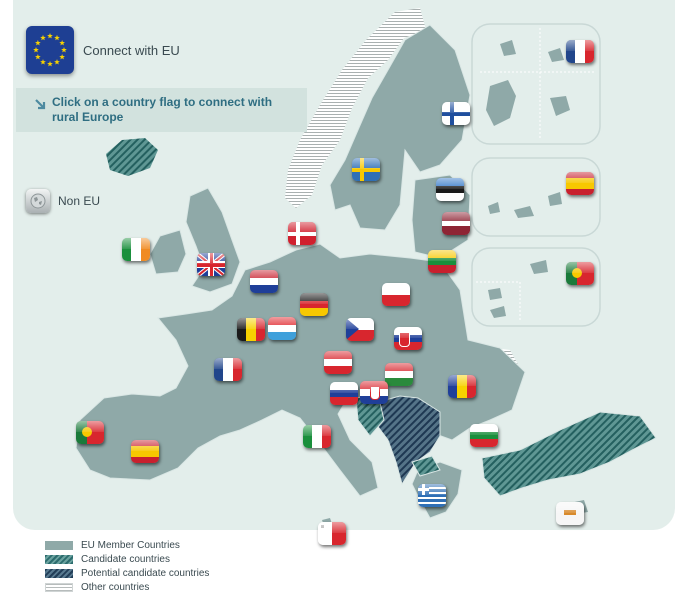 The image size is (675, 607). Describe the element at coordinates (38, 201) in the screenshot. I see `globe-icon` at that location.